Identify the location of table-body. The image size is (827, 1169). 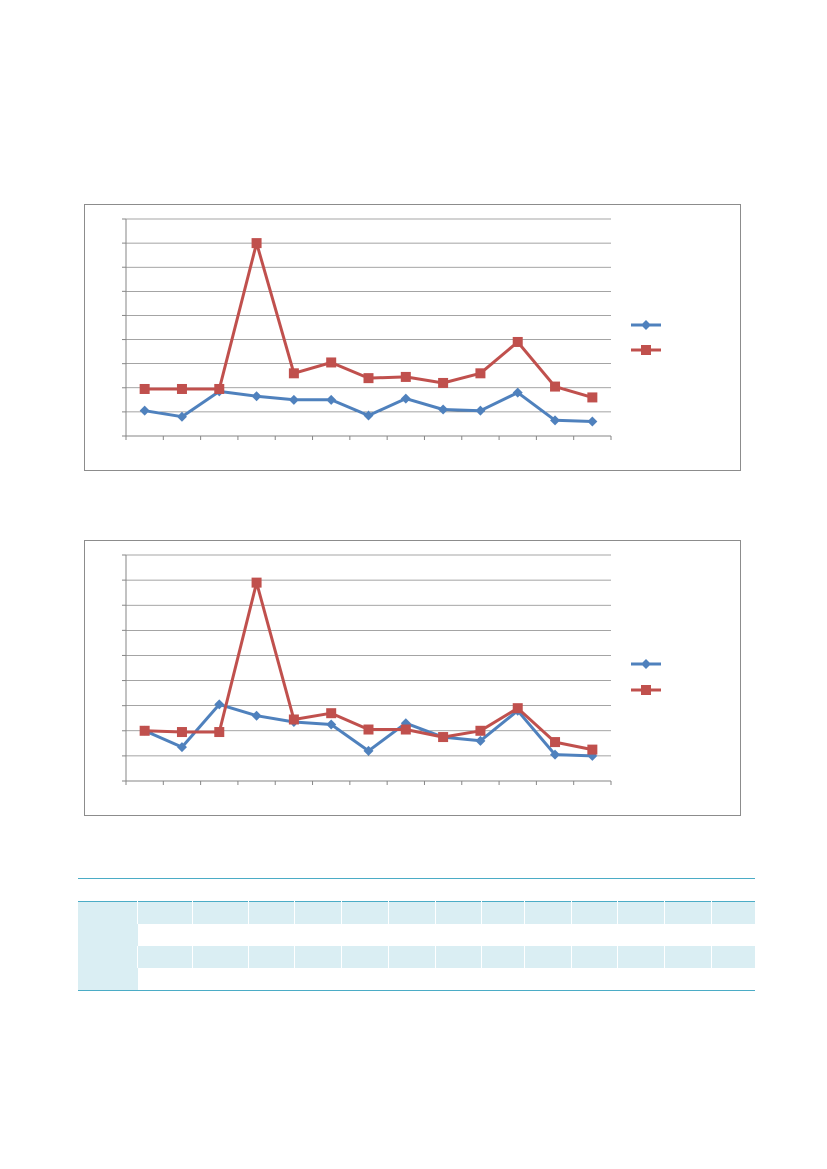
(416, 946).